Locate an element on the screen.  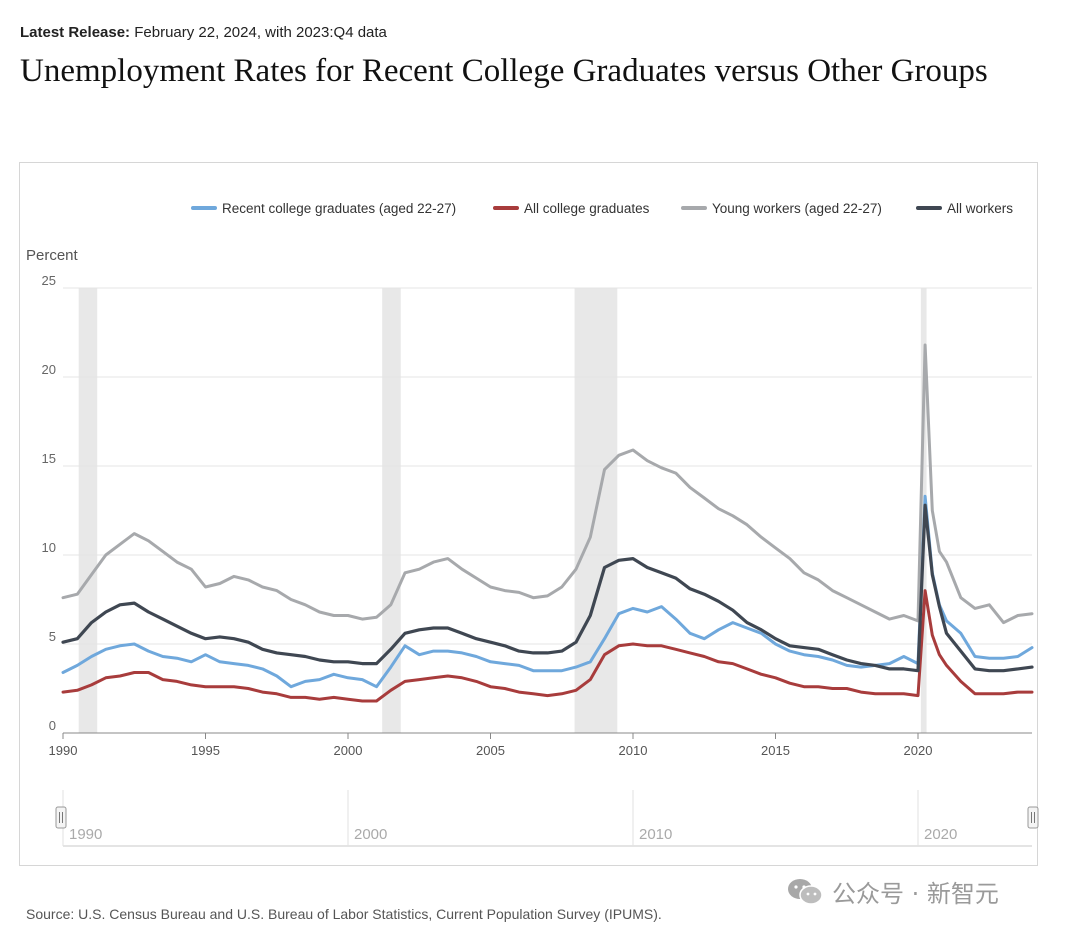
legend-label-0: Recent college graduates (aged 22-27) is located at coordinates (339, 208).